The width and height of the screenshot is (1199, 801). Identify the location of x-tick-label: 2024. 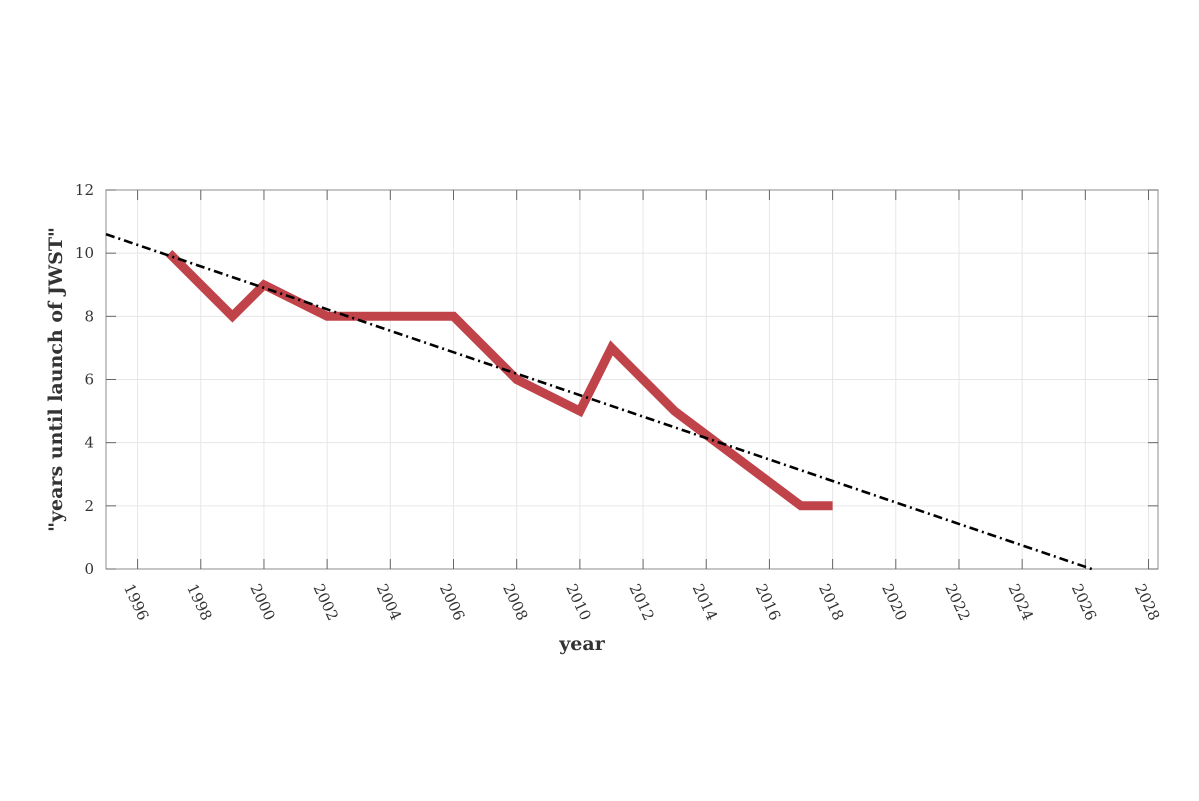
(1021, 602).